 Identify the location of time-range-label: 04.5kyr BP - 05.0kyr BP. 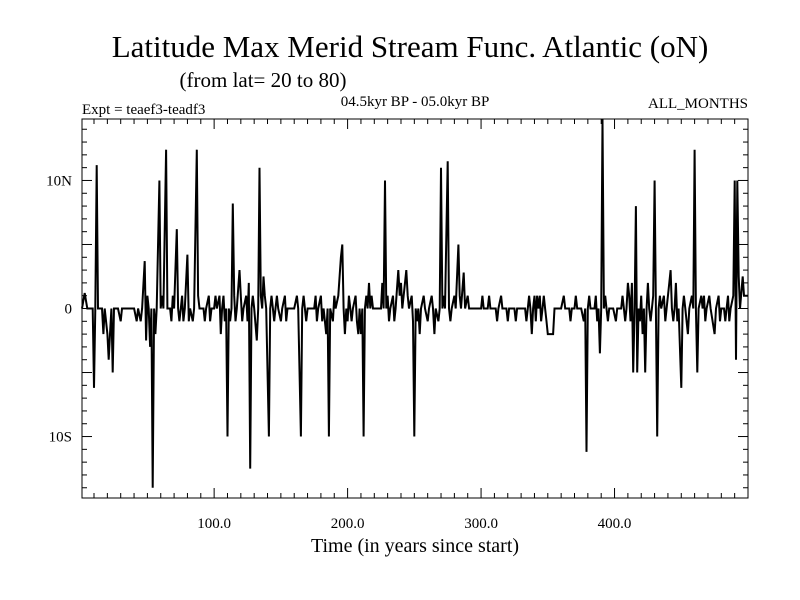
(415, 102).